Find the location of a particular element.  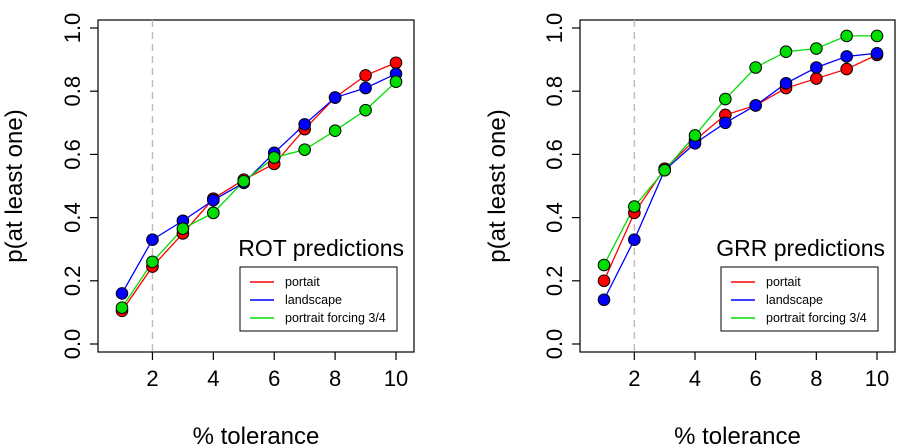

chart-annotation: GRR predictions is located at coordinates (800, 248).